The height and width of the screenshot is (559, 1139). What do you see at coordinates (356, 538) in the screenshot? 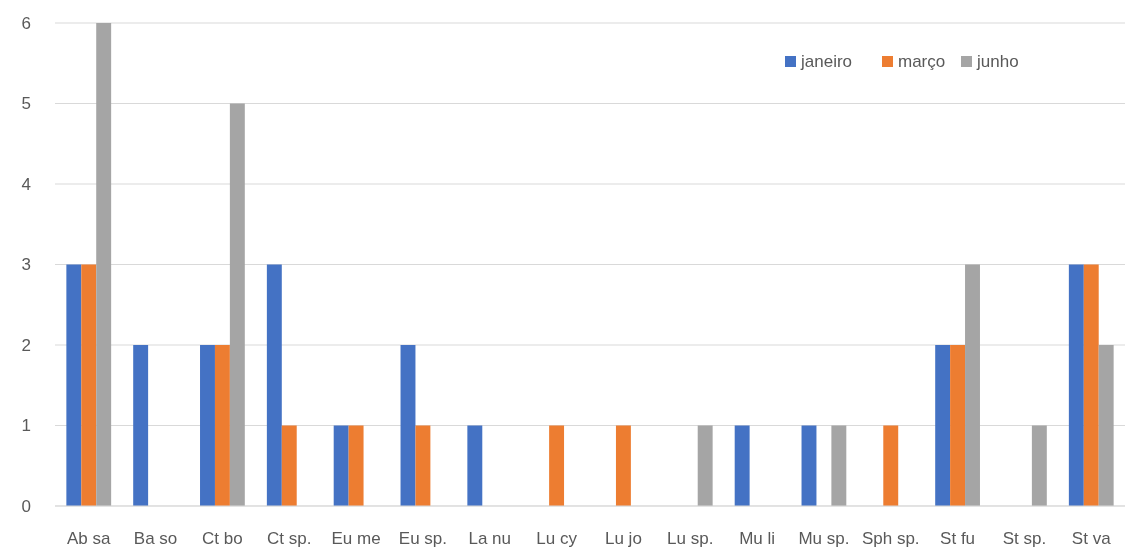
I see `x-tick-label: Eu me` at bounding box center [356, 538].